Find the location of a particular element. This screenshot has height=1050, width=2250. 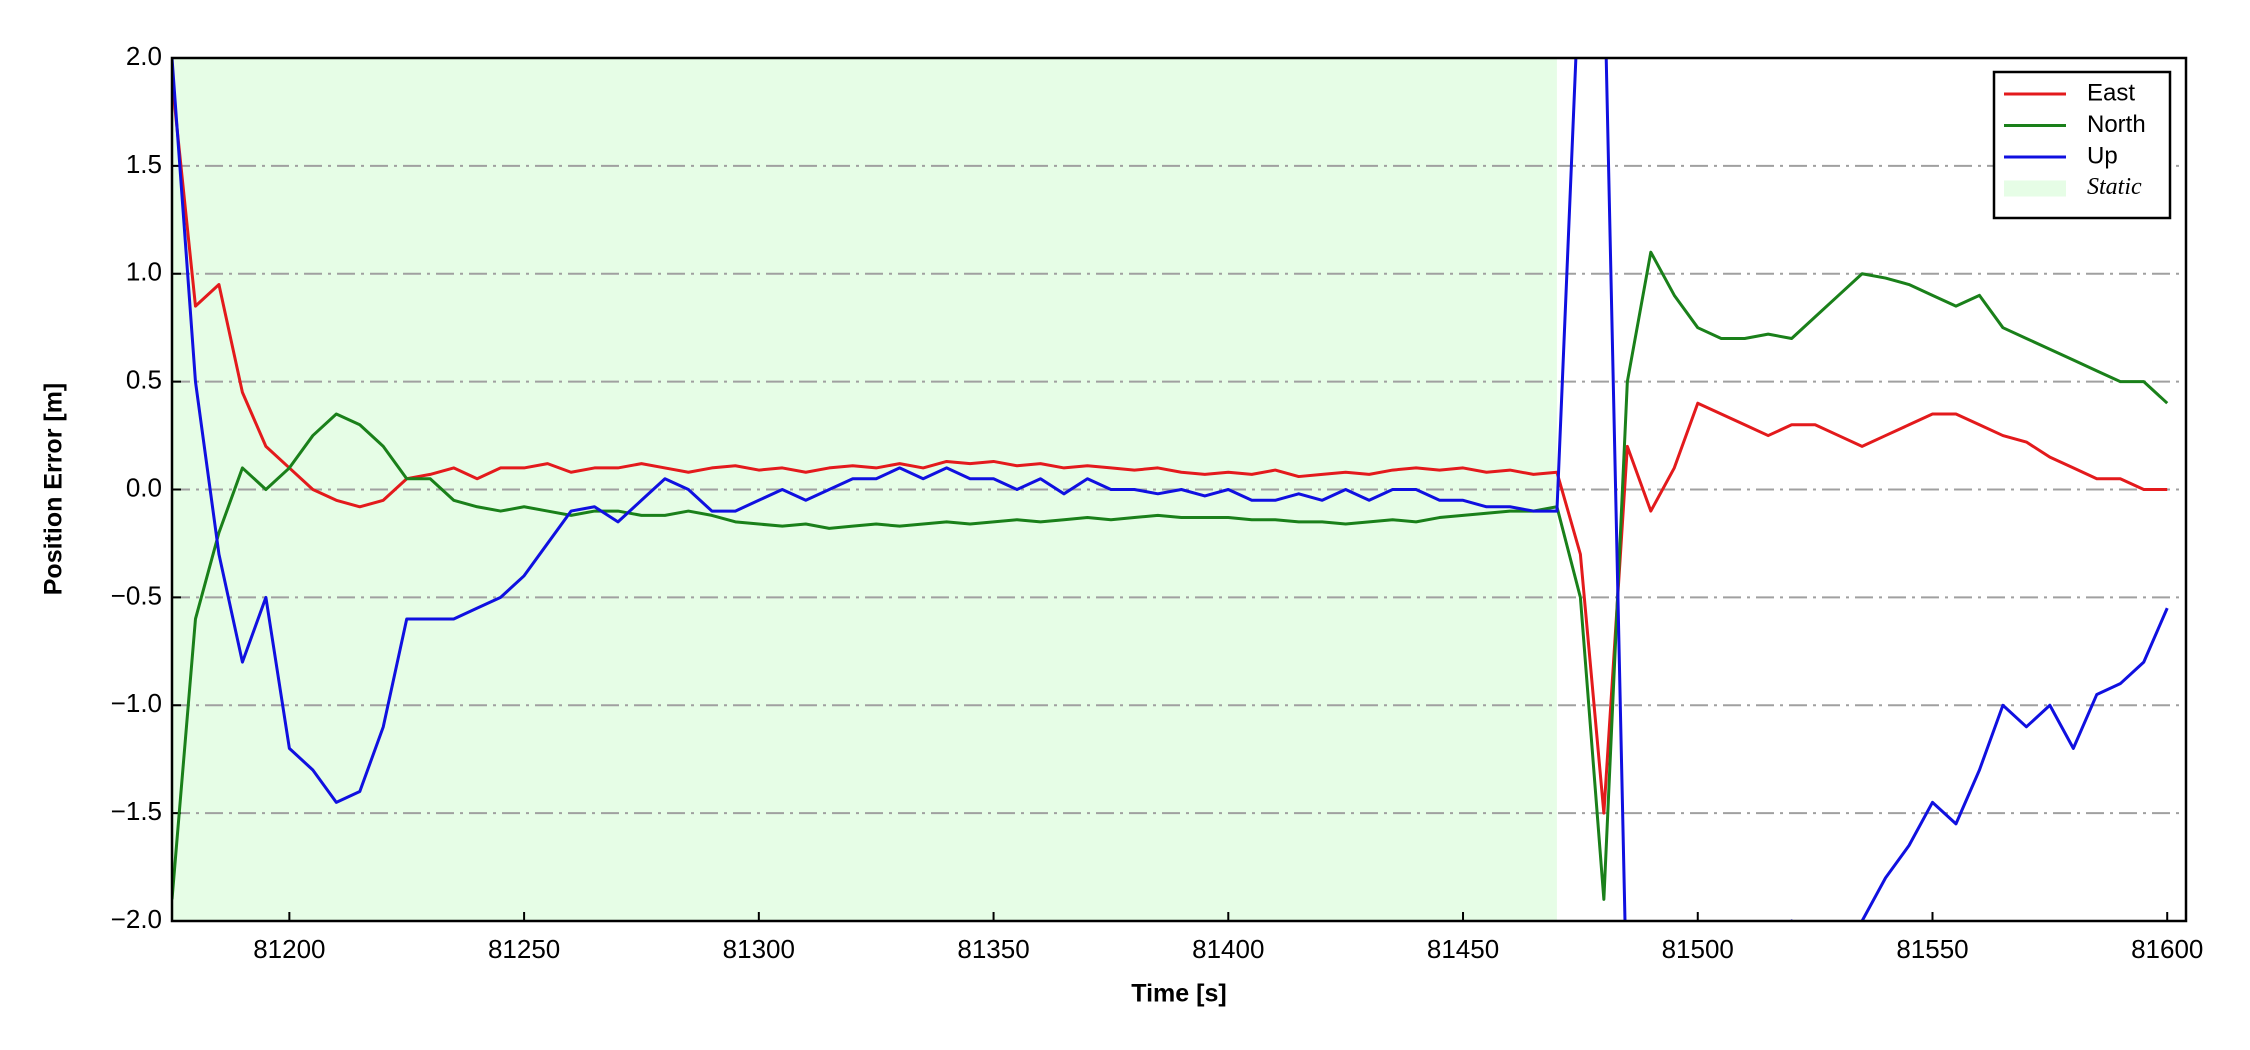

y-tick-label: 2.0 is located at coordinates (144, 56).